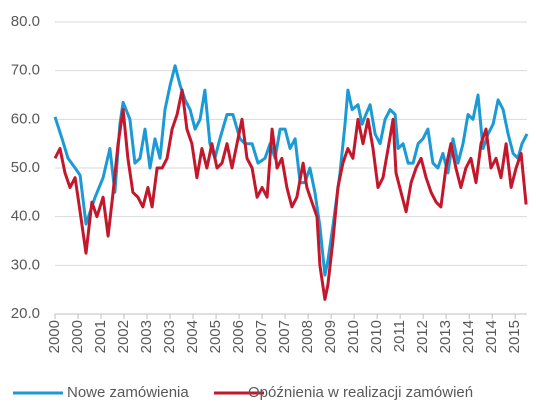 The width and height of the screenshot is (536, 417). I want to click on x-tick-label: 2013, so click(445, 336).